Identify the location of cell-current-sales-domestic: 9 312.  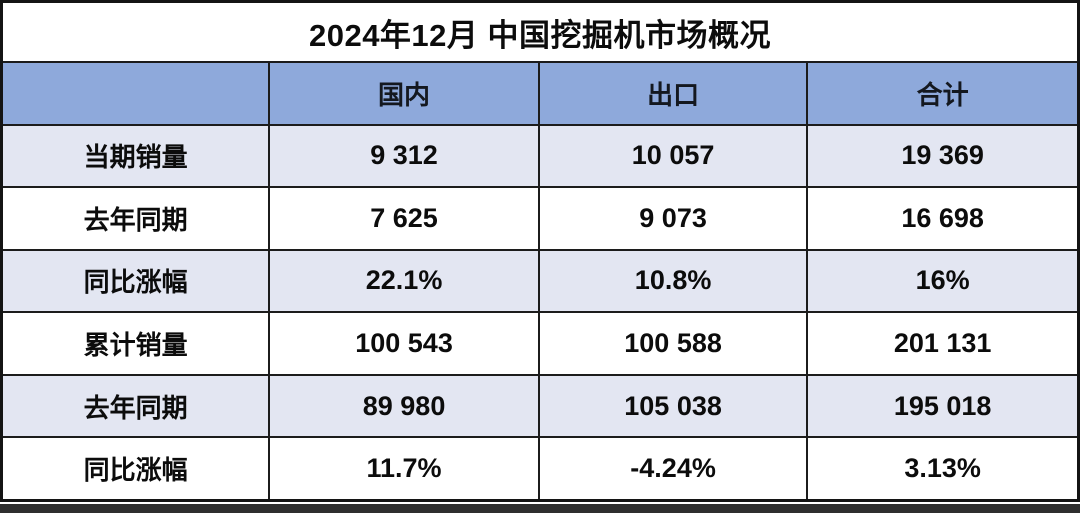
(403, 155).